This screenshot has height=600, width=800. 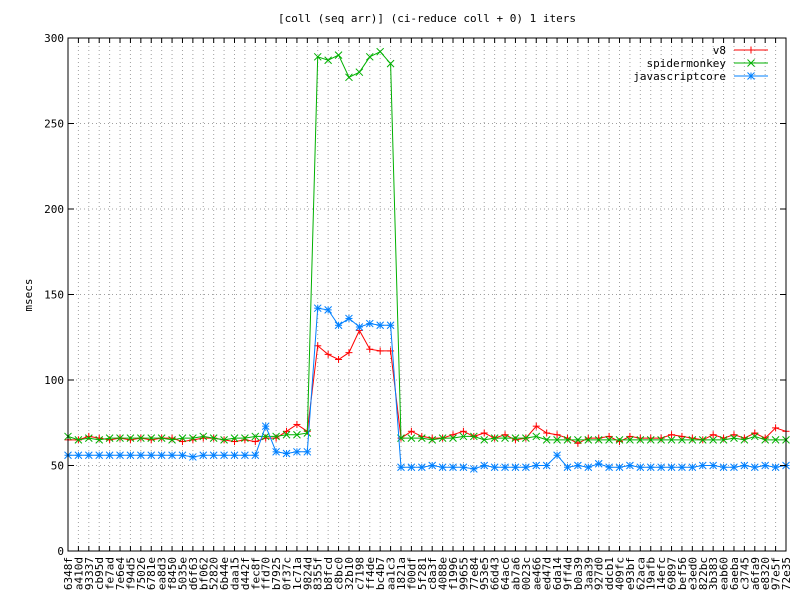 What do you see at coordinates (214, 573) in the screenshot?
I see `x-tick-label: 52820` at bounding box center [214, 573].